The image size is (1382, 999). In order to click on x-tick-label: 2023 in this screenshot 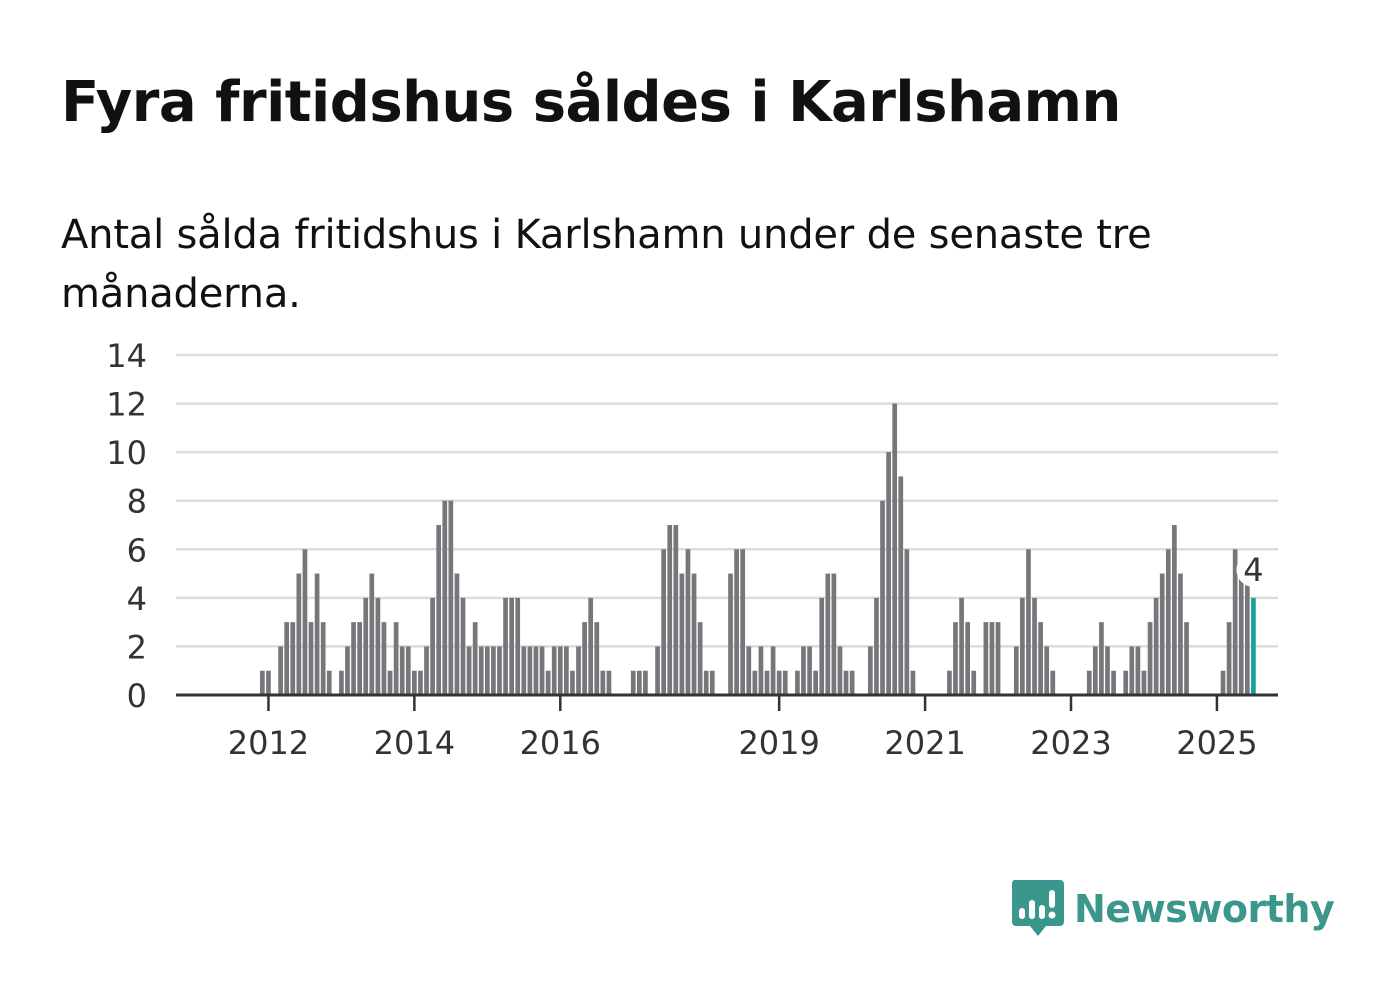, I will do `click(1070, 743)`.